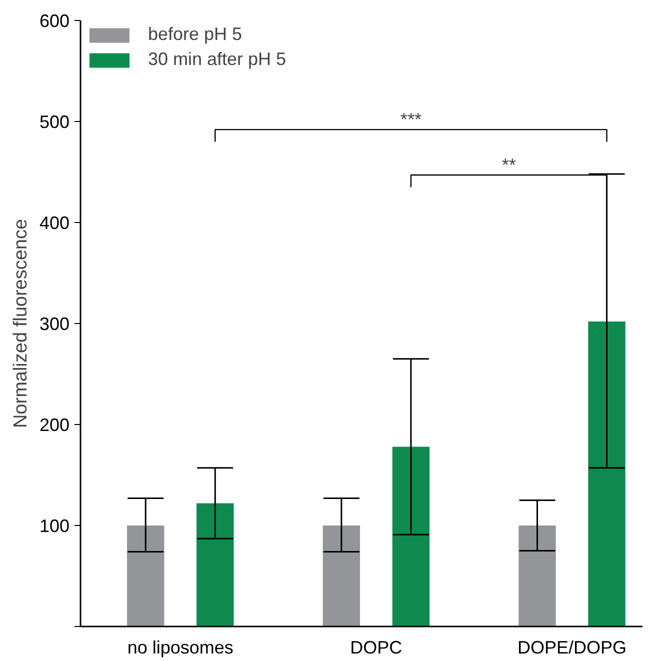 Image resolution: width=657 pixels, height=661 pixels. Describe the element at coordinates (21, 323) in the screenshot. I see `y-axis-title: Normalized fluorescence` at that location.